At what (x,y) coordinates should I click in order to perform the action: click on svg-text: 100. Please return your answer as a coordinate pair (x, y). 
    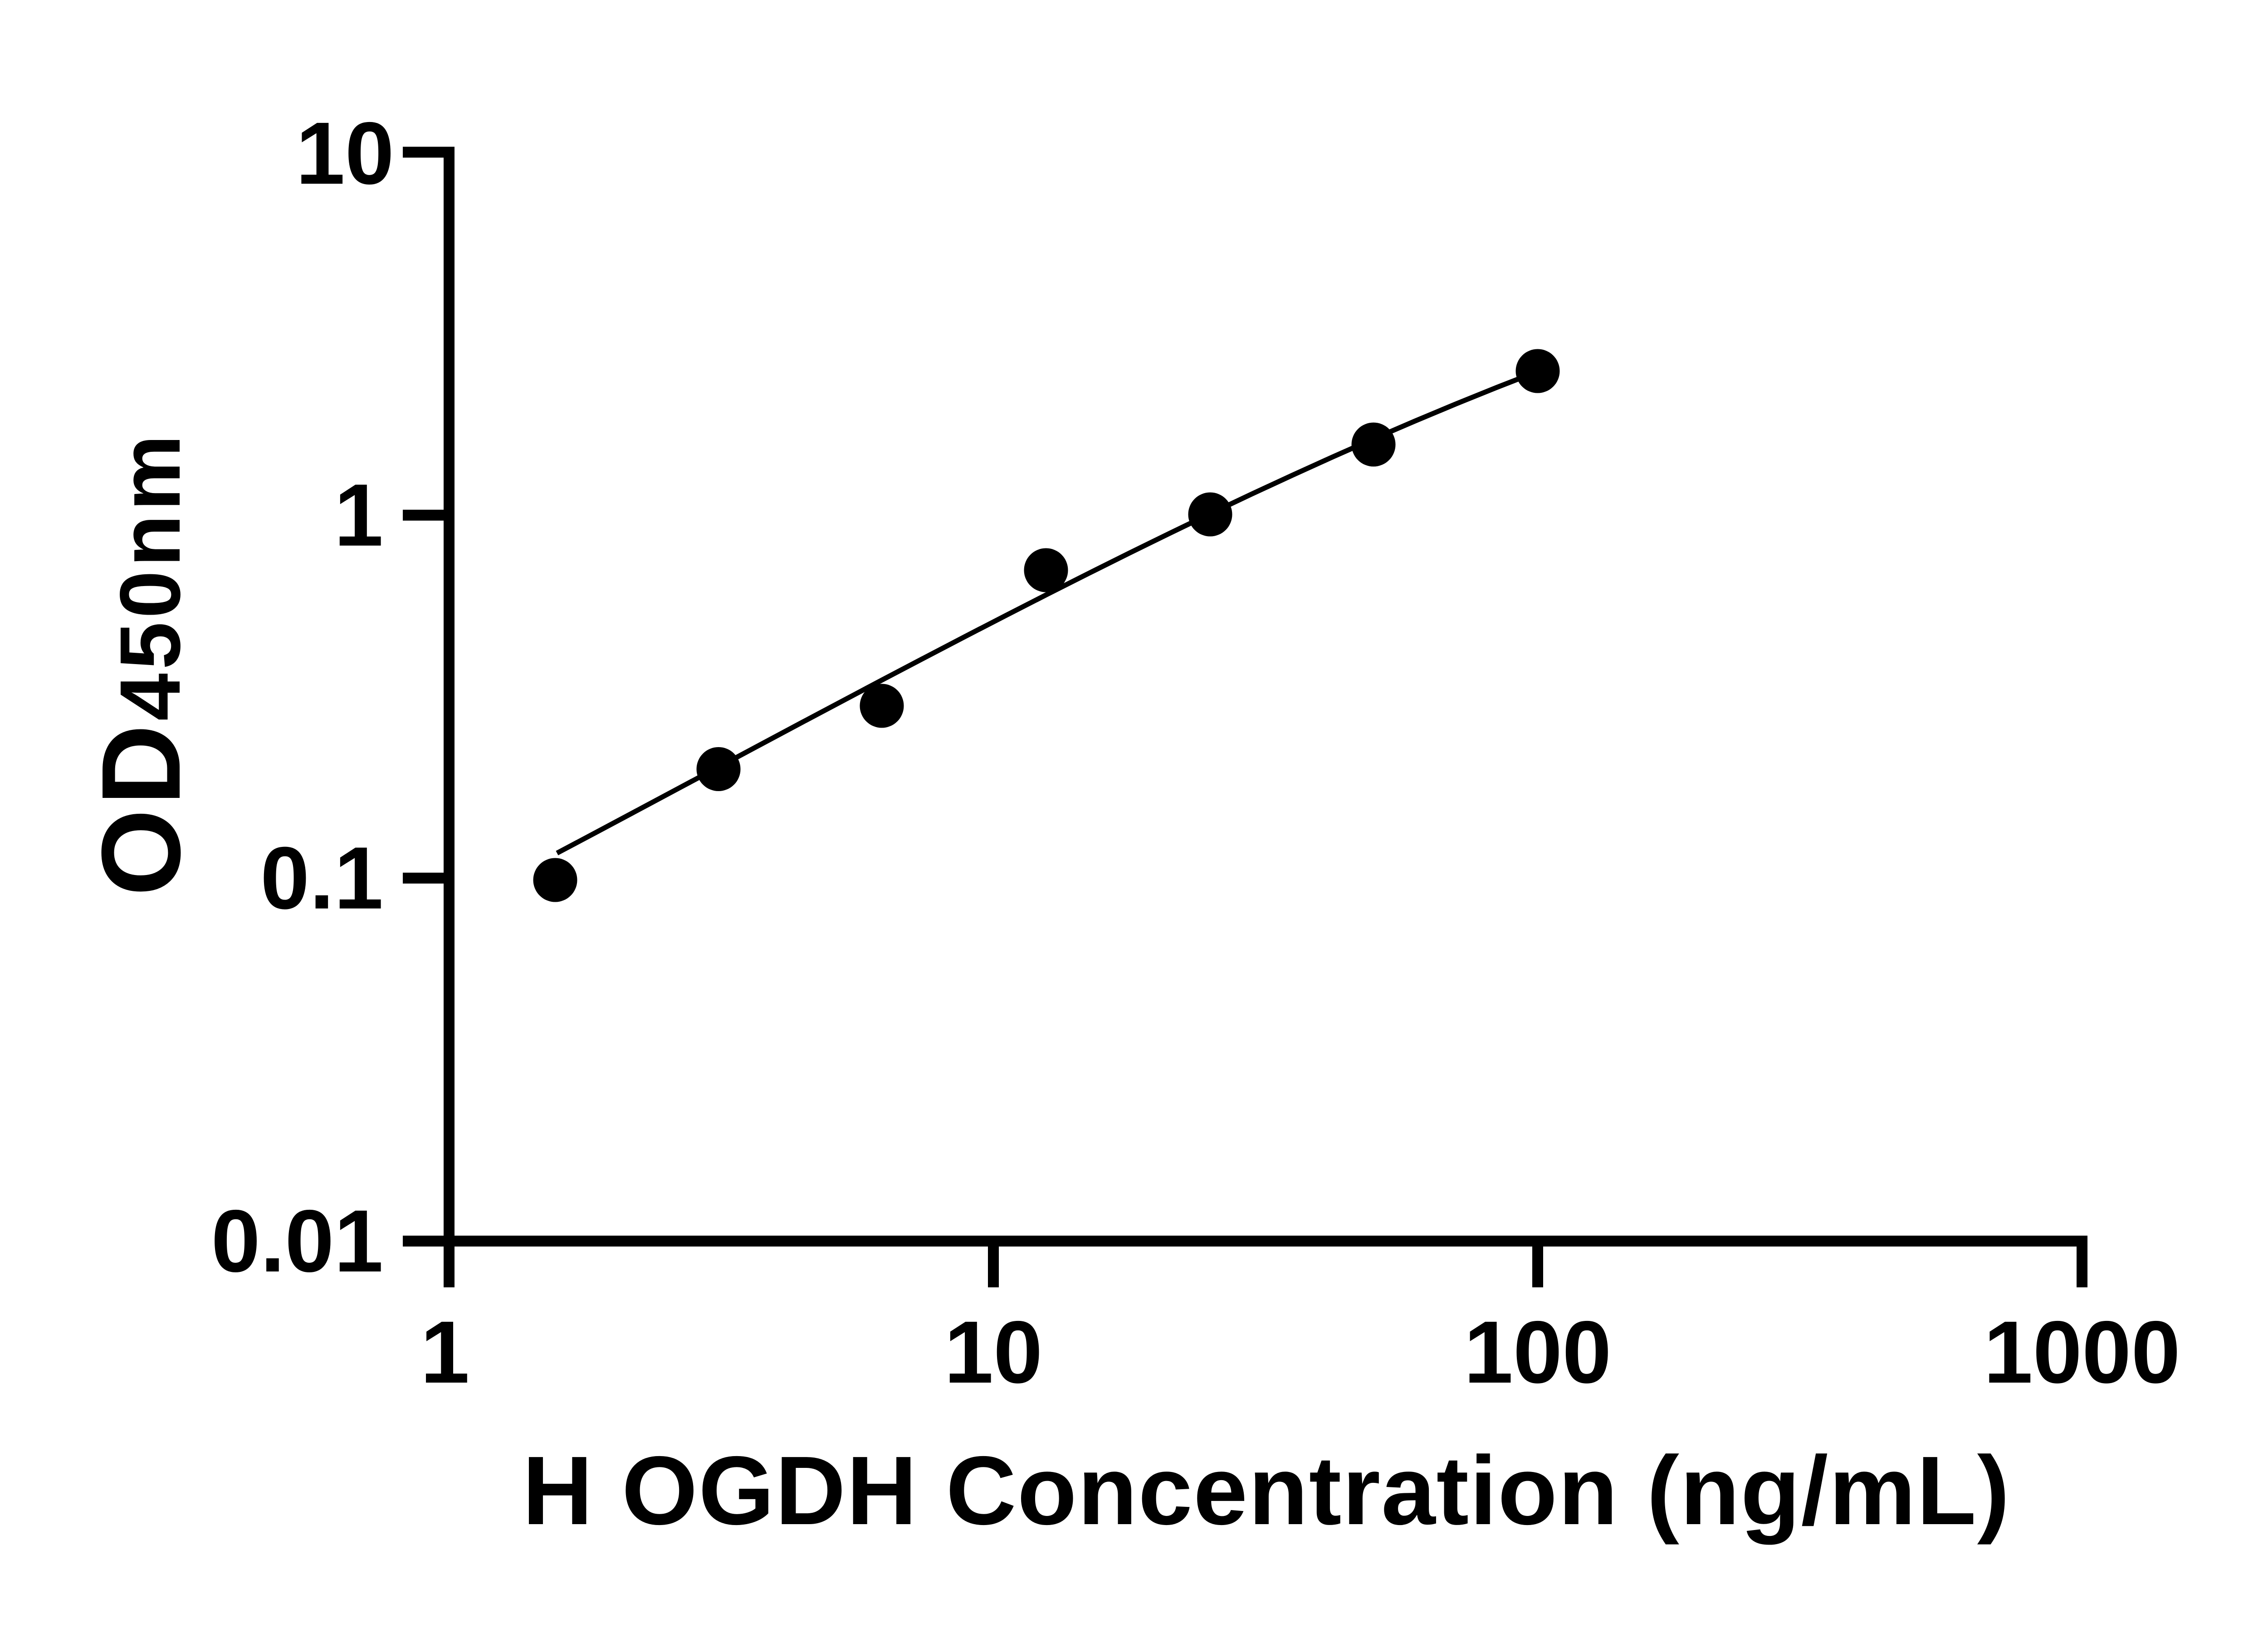
    Looking at the image, I should click on (1537, 1352).